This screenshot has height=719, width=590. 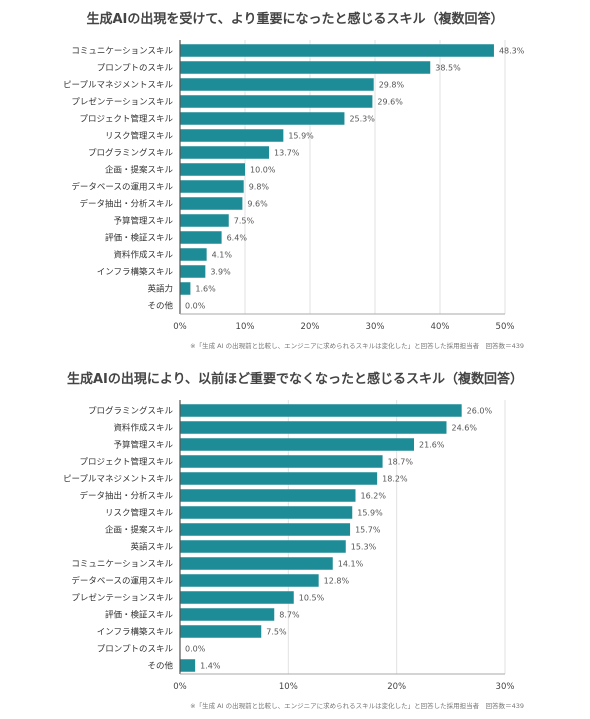 I want to click on value-label: 12.8%, so click(x=337, y=581).